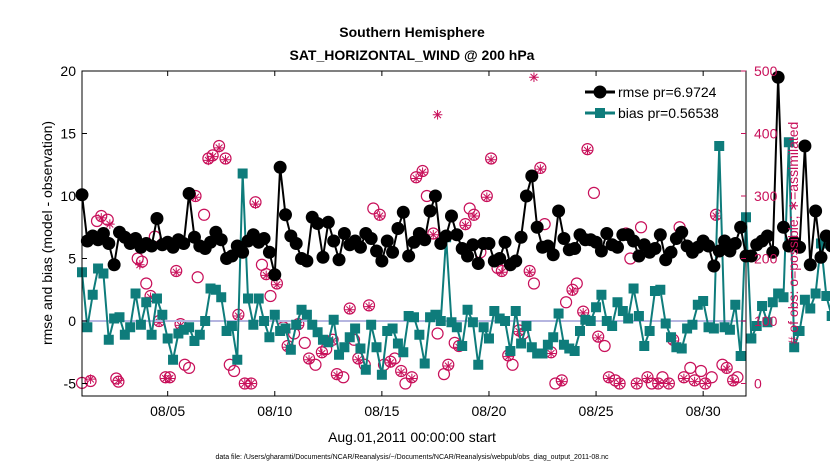 The image size is (830, 470). I want to click on y-tick-label: 20, so click(68, 71).